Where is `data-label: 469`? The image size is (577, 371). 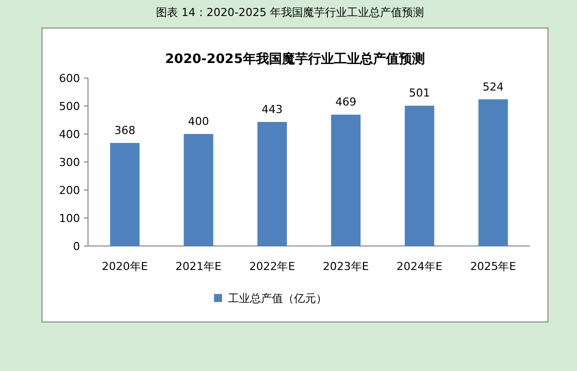
data-label: 469 is located at coordinates (345, 102).